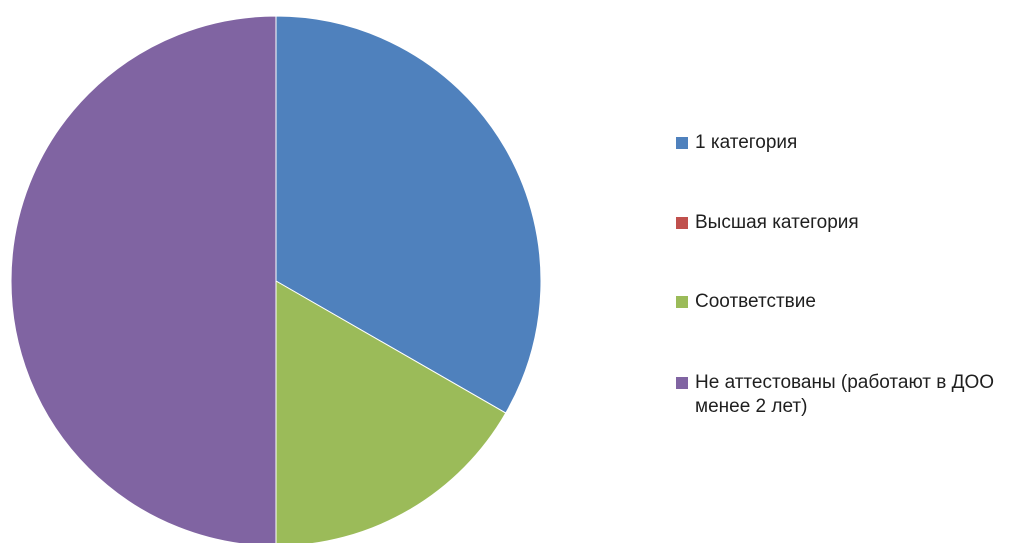  I want to click on pie-slice-compliance, so click(391, 411).